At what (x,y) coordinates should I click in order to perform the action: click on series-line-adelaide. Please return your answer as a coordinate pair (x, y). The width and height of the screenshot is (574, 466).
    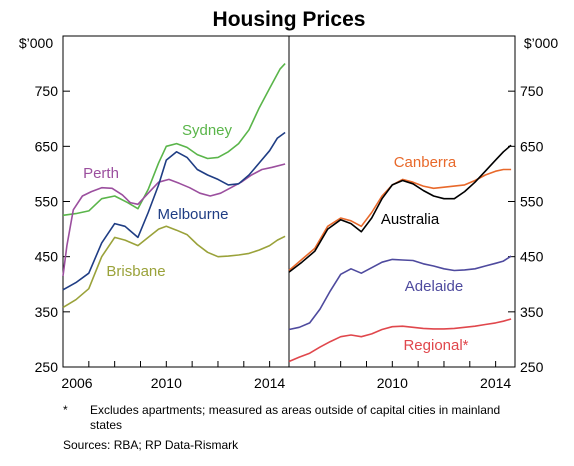
    Looking at the image, I should click on (400, 293).